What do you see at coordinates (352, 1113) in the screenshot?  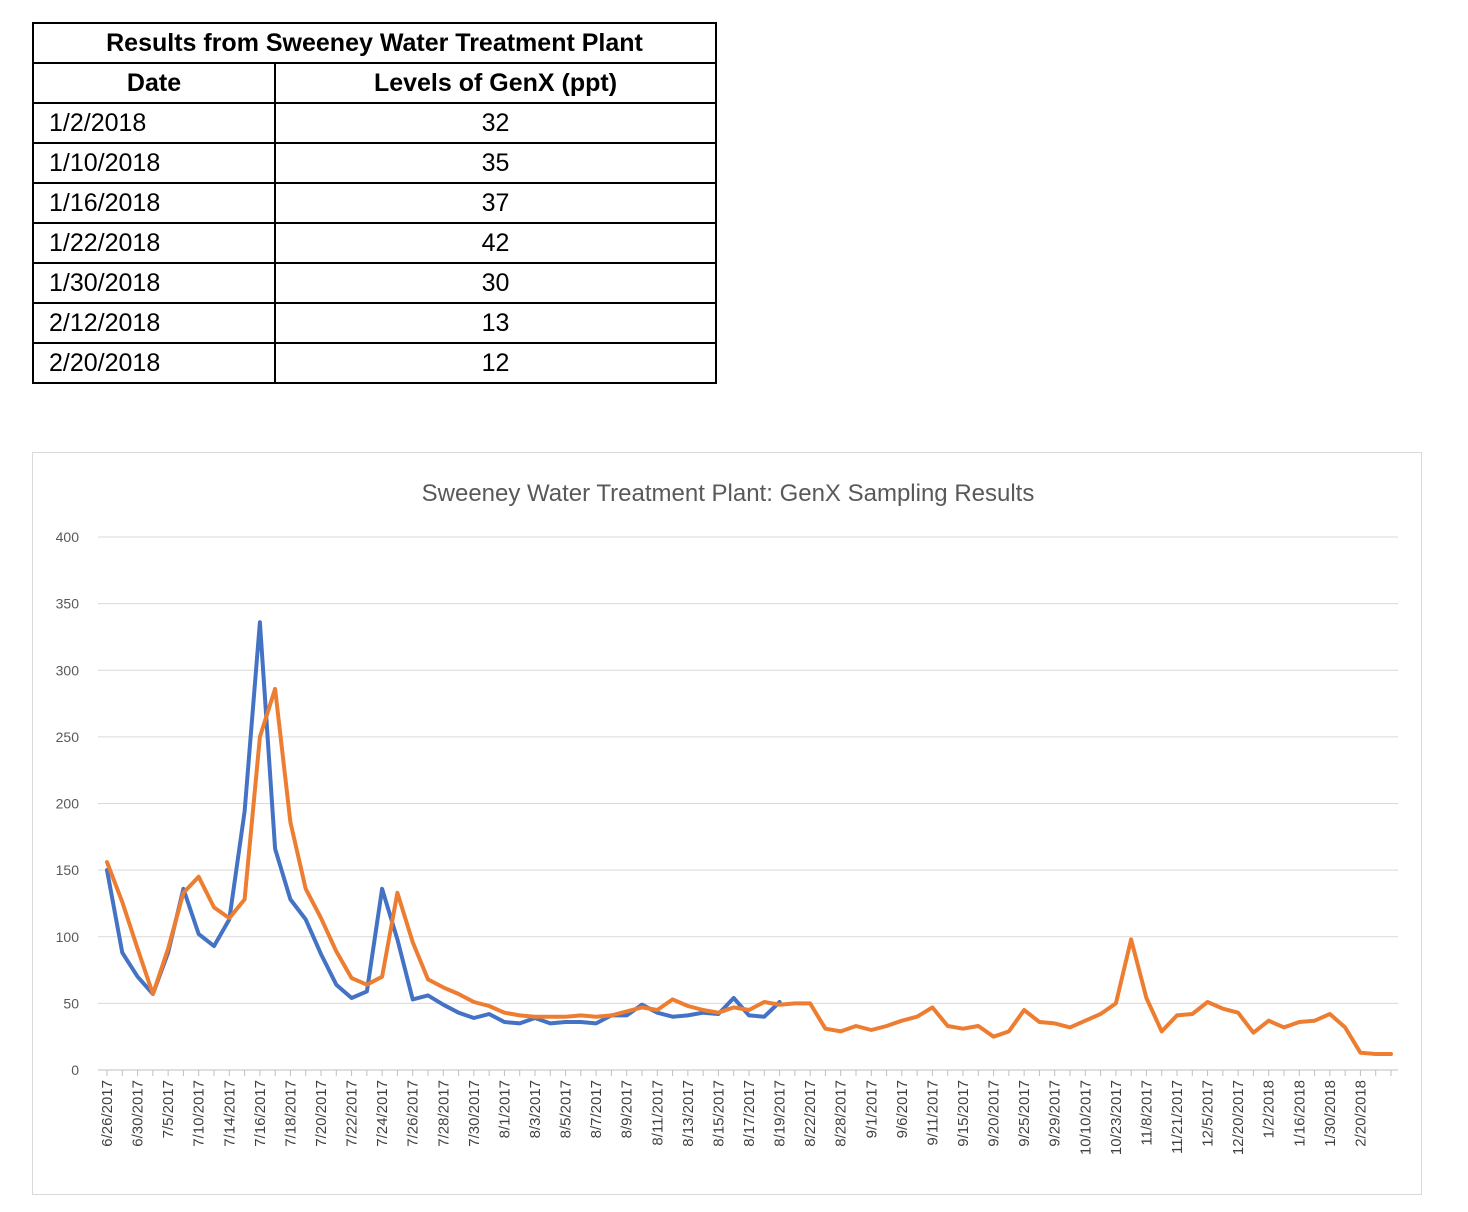 I see `x-tick-label: 7/22/2017` at bounding box center [352, 1113].